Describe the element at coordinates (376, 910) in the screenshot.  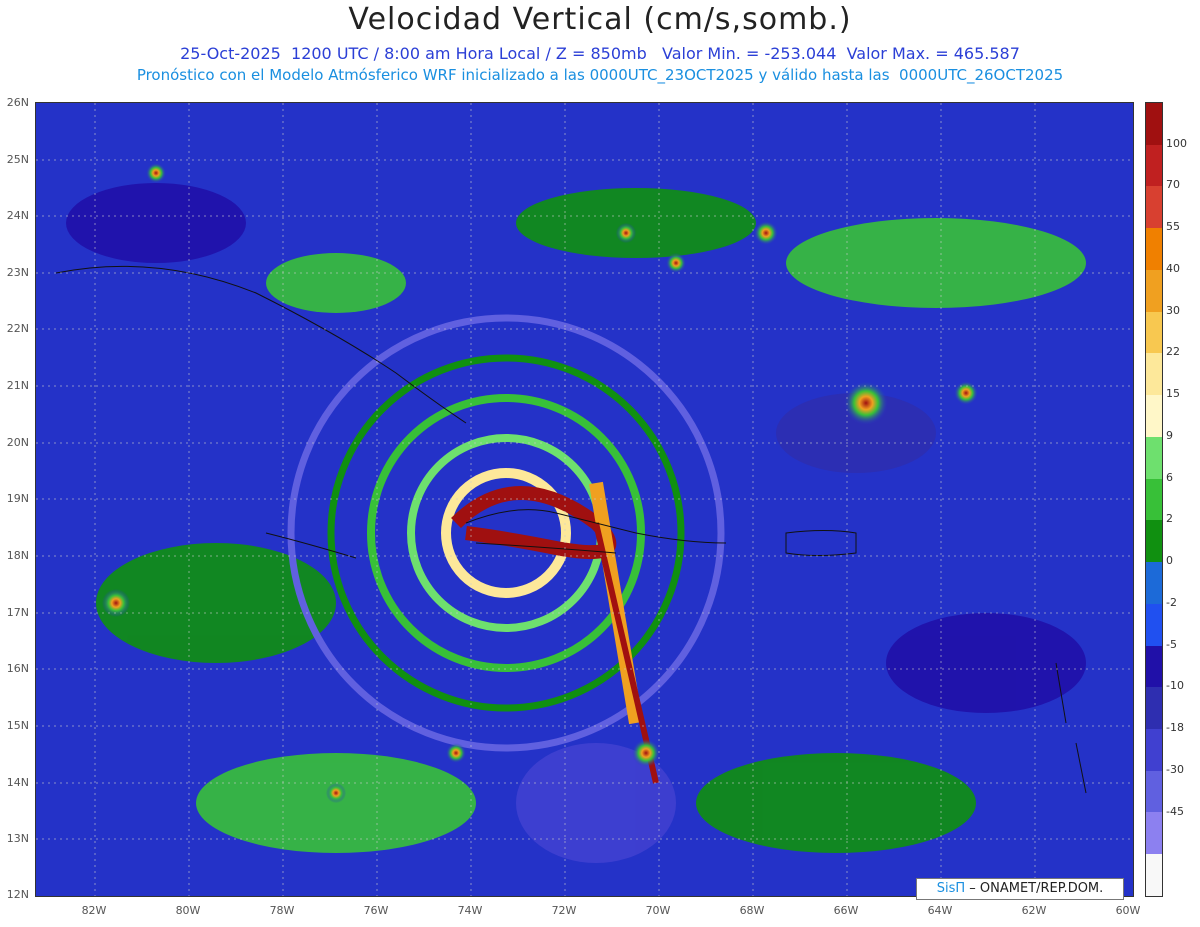
I see `lon-label: 76W` at that location.